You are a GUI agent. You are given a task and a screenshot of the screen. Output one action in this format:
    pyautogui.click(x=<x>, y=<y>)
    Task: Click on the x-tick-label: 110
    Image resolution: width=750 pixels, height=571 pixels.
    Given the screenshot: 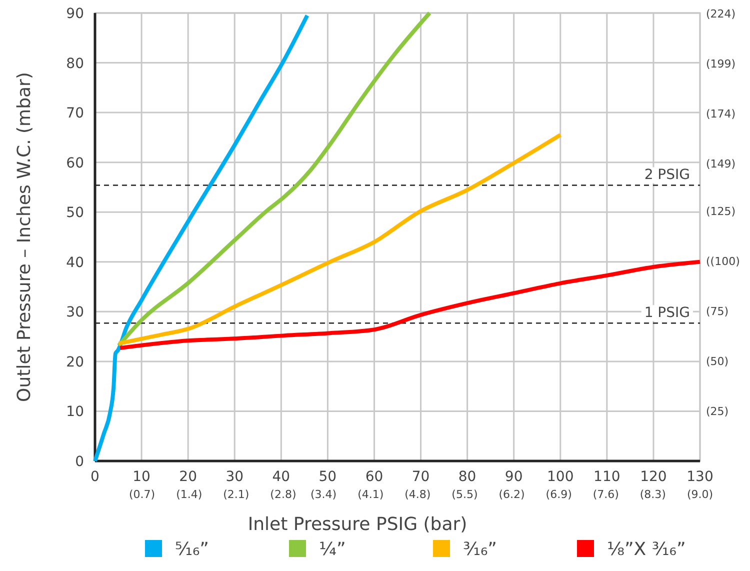 What is the action you would take?
    pyautogui.click(x=607, y=477)
    